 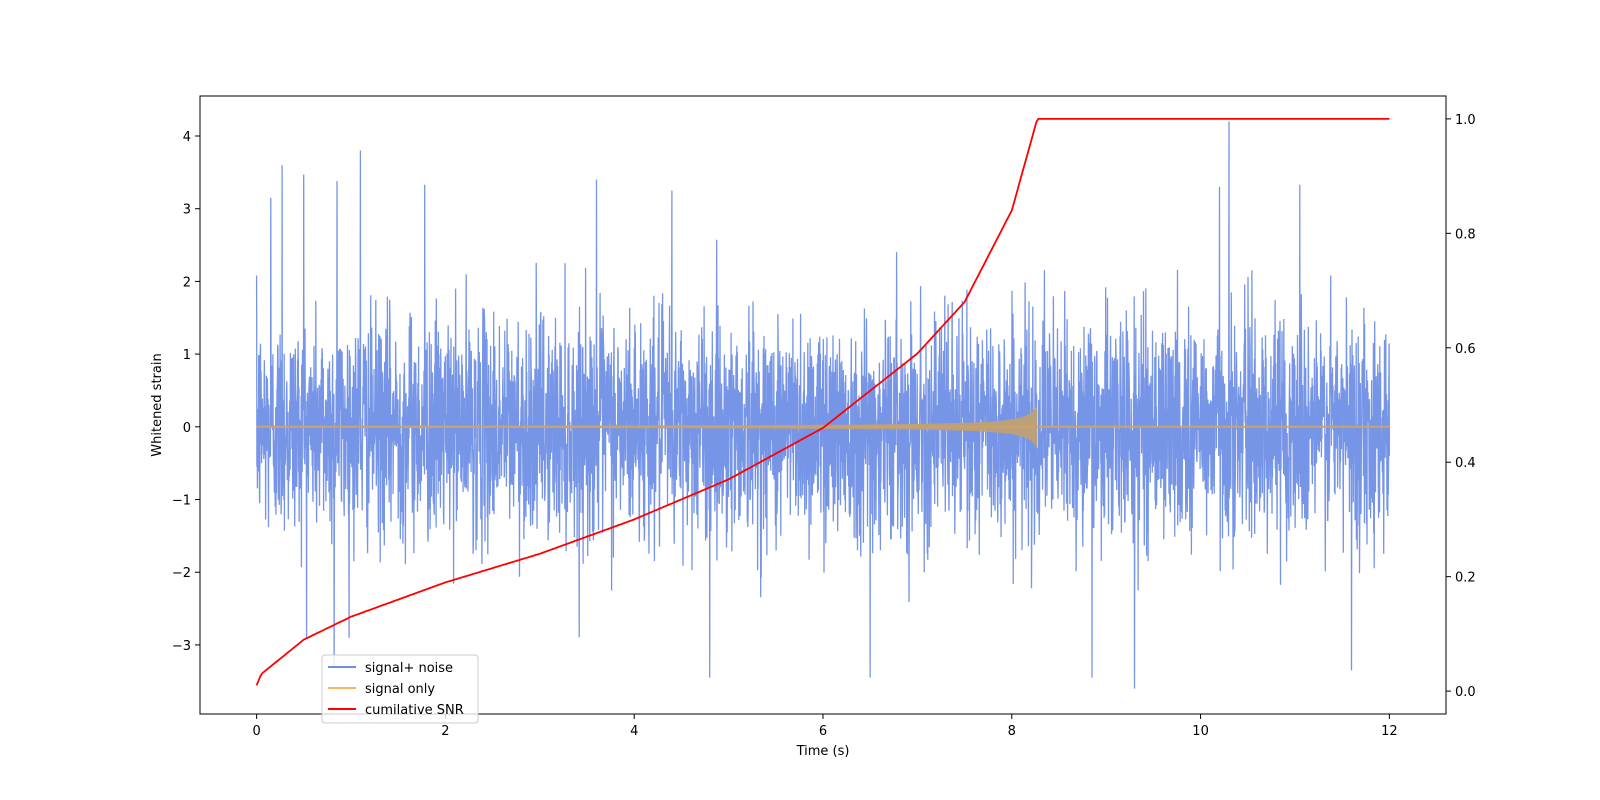 What do you see at coordinates (445, 731) in the screenshot?
I see `x-tick-label: 2` at bounding box center [445, 731].